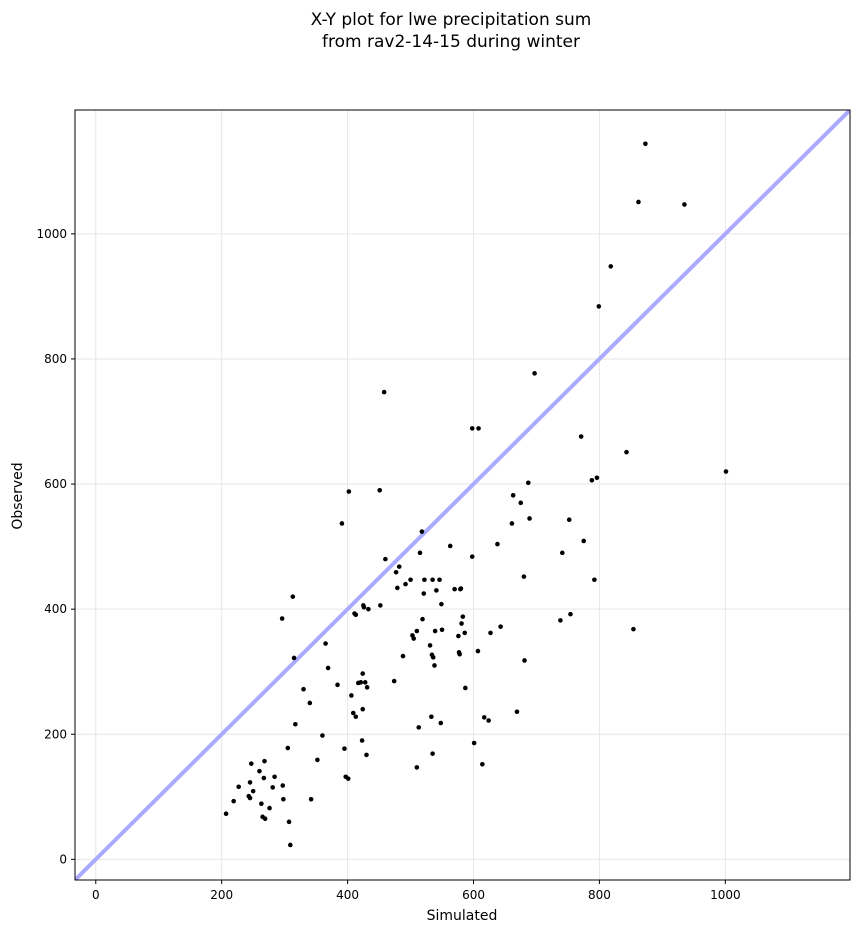  I want to click on y-tick-label: 200, so click(55, 734).